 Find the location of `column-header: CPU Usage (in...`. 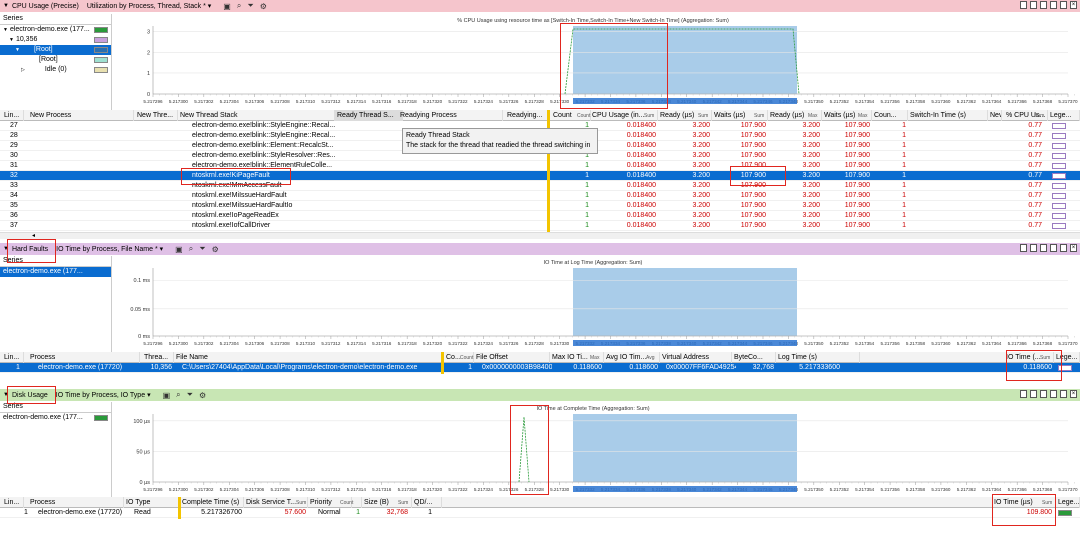

column-header: CPU Usage (in... is located at coordinates (624, 115).